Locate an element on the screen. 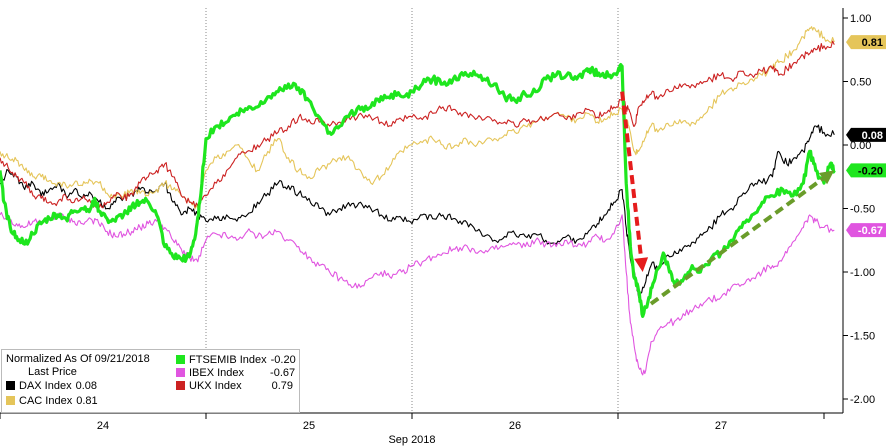  last-value-tag-label: -0.67 is located at coordinates (870, 231).